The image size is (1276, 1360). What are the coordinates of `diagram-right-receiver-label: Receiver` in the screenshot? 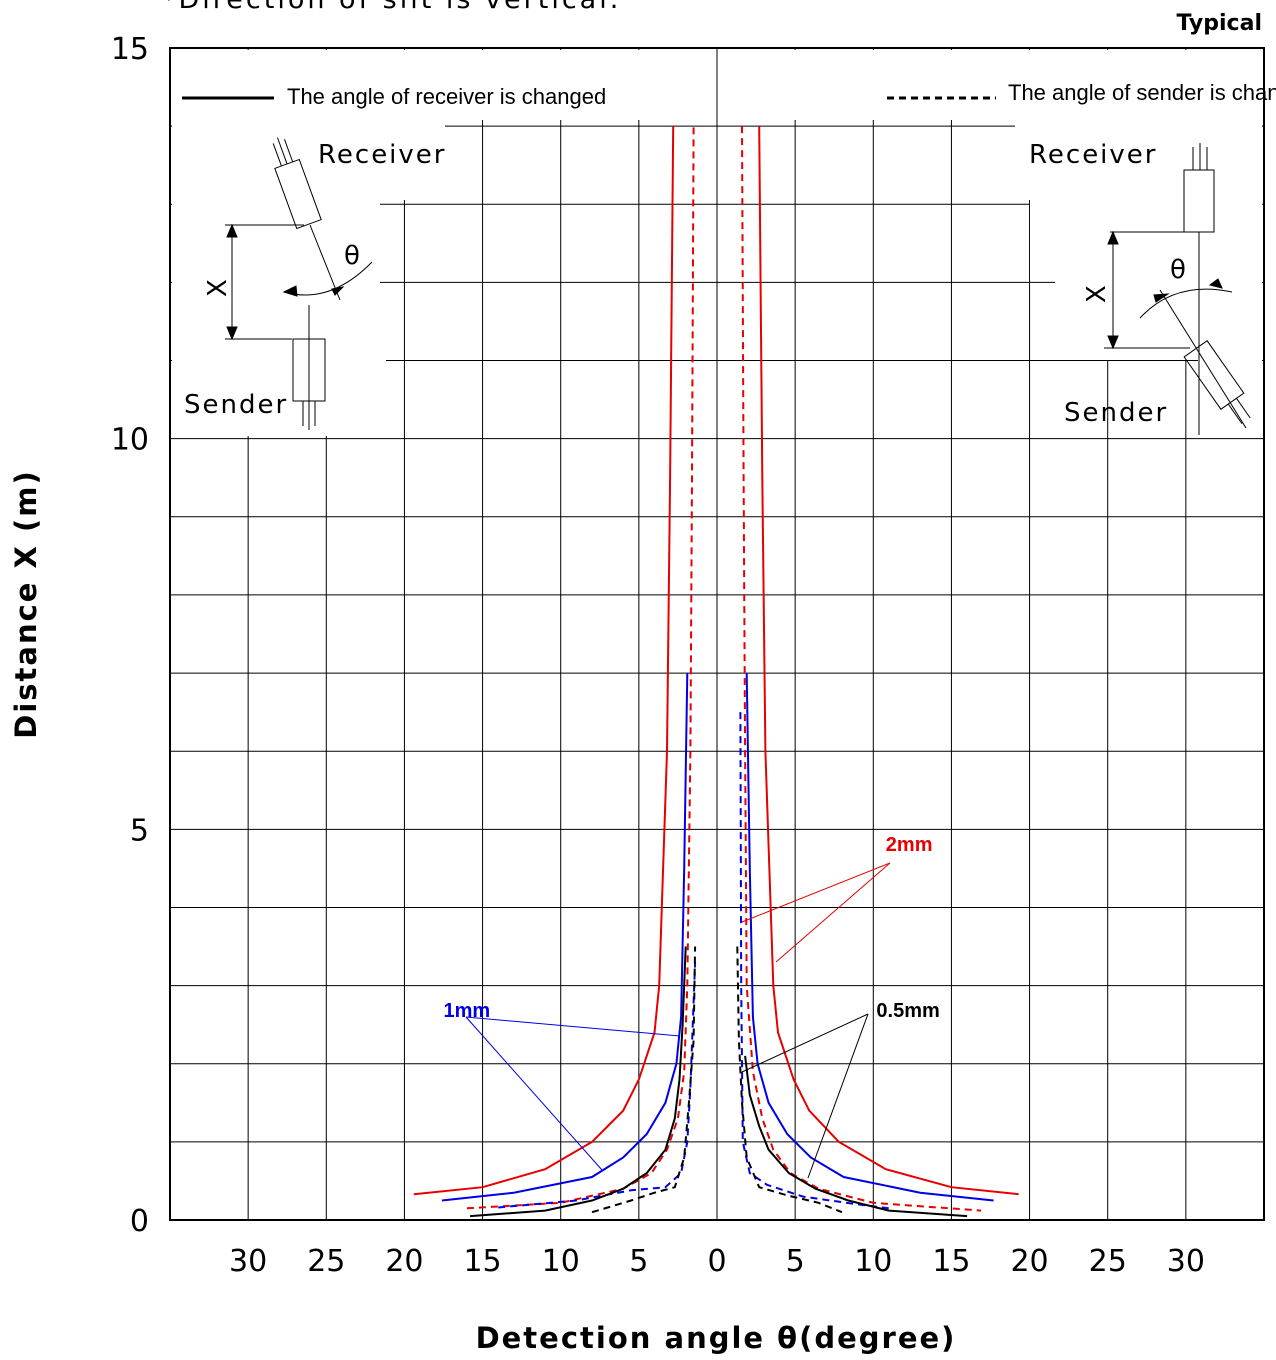 It's located at (1093, 155).